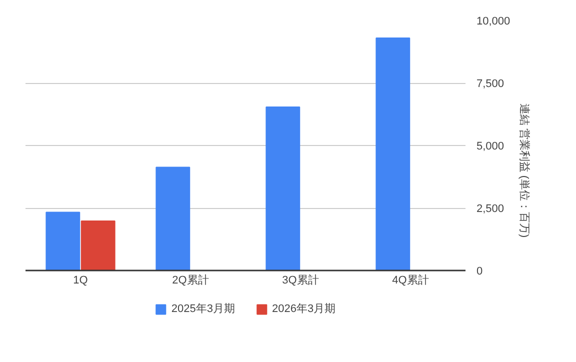 This screenshot has height=362, width=576. Describe the element at coordinates (525, 170) in the screenshot. I see `y-axis-title: 連結 営業利益 (単位：百万)` at that location.